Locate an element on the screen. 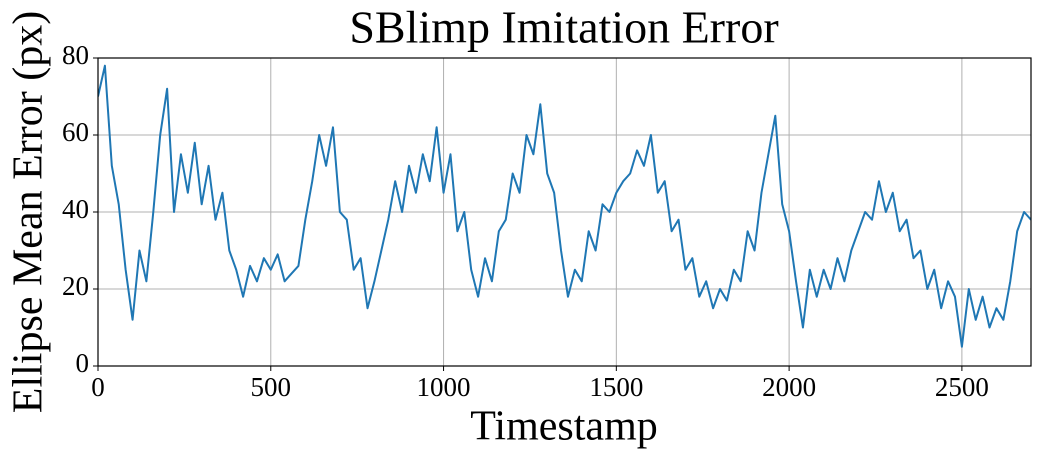  x-tick-label: 500 is located at coordinates (271, 387).